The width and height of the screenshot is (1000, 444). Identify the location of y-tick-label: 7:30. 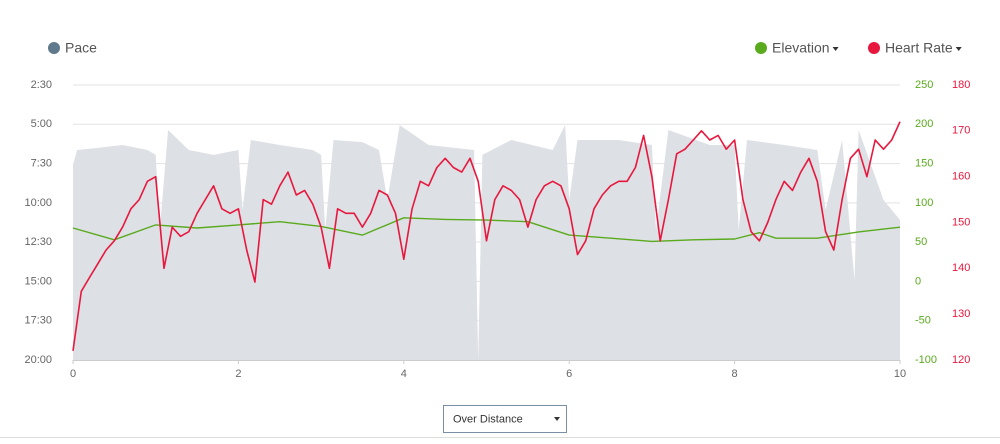
(41, 163).